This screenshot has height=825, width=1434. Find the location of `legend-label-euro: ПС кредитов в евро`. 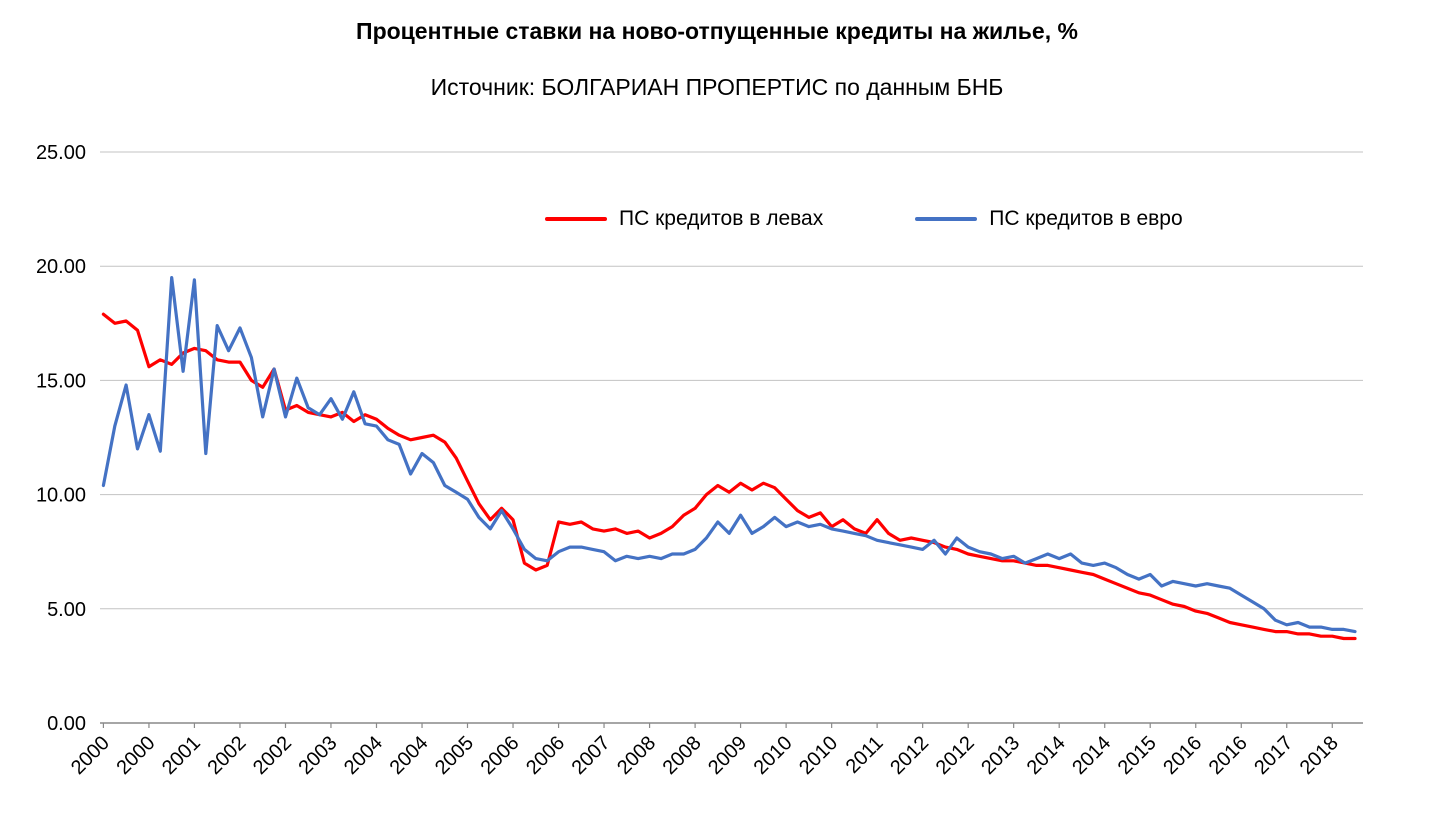

legend-label-euro: ПС кредитов в евро is located at coordinates (1086, 218).